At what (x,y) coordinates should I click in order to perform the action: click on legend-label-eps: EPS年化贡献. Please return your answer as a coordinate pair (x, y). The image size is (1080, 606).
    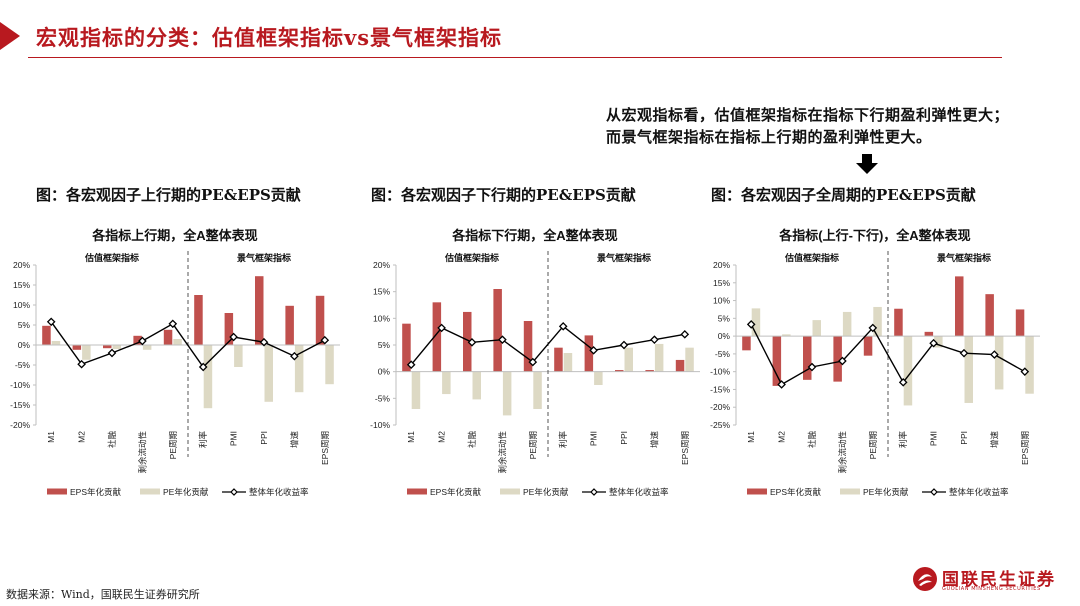
    Looking at the image, I should click on (796, 492).